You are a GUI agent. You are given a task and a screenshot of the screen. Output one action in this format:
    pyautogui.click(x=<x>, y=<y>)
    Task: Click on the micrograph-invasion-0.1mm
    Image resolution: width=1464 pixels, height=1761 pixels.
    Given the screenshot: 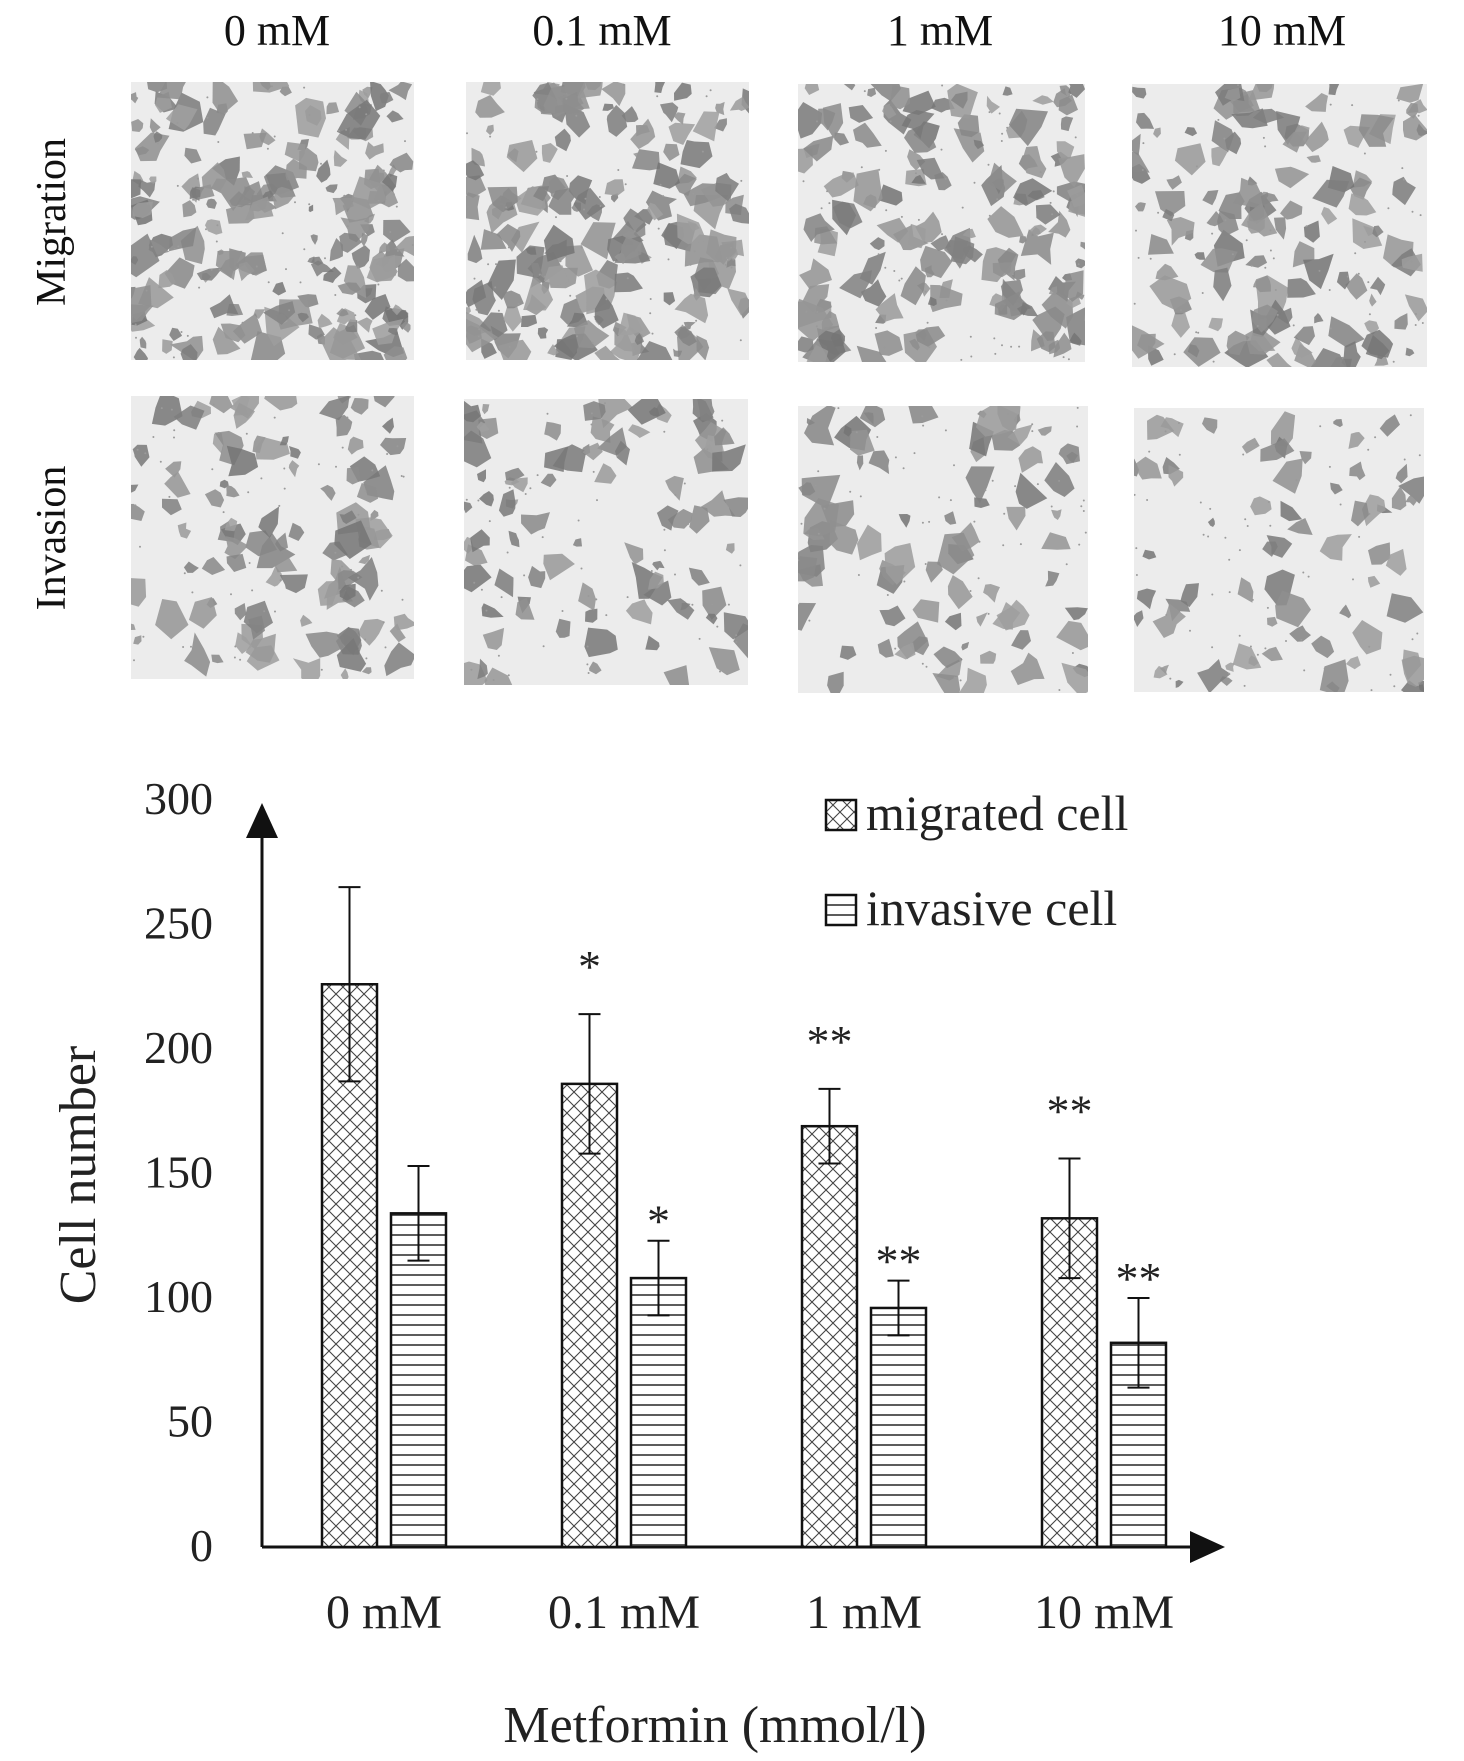 What is the action you would take?
    pyautogui.click(x=606, y=542)
    